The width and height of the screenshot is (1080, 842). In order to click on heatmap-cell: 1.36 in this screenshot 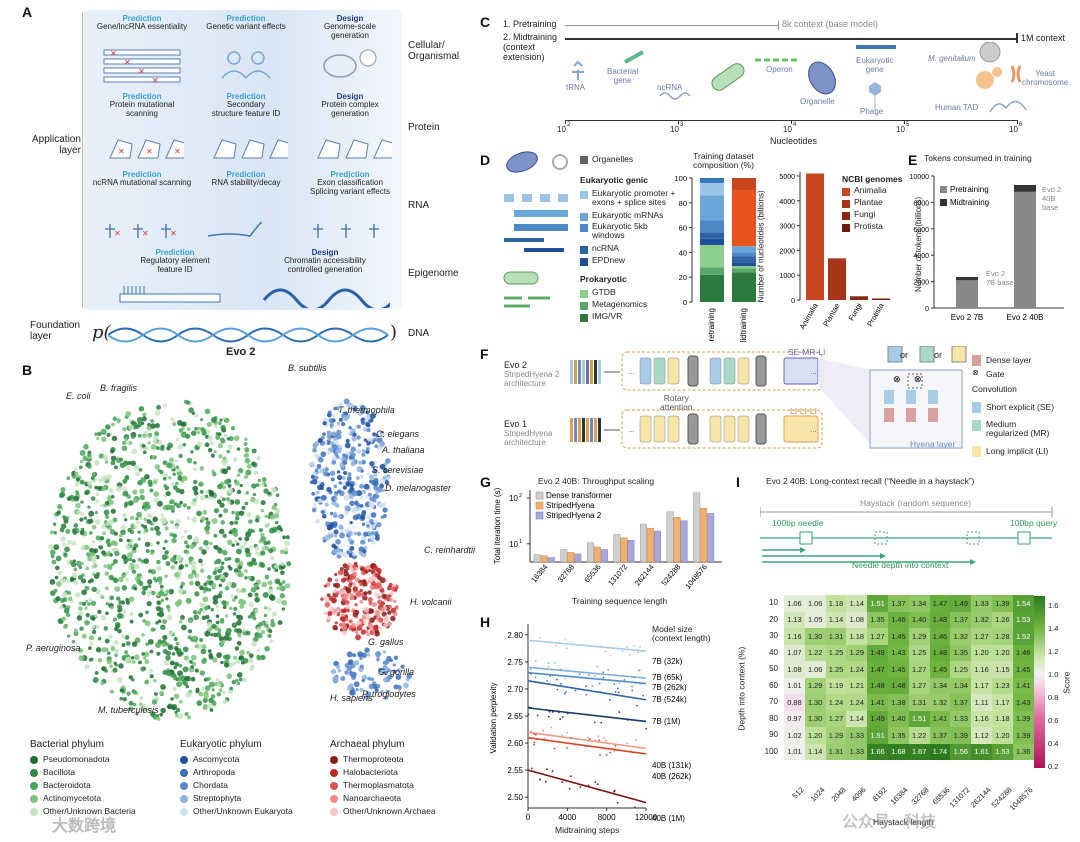, I will do `click(1023, 751)`.